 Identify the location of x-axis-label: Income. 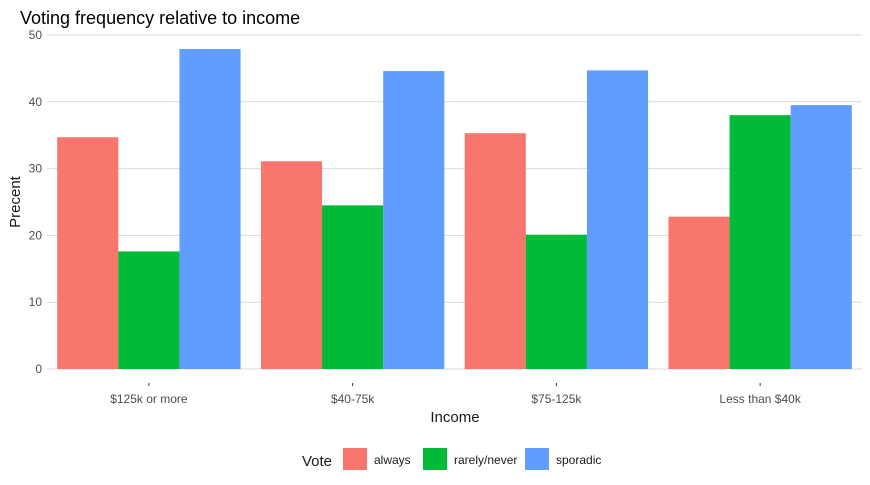
(454, 417).